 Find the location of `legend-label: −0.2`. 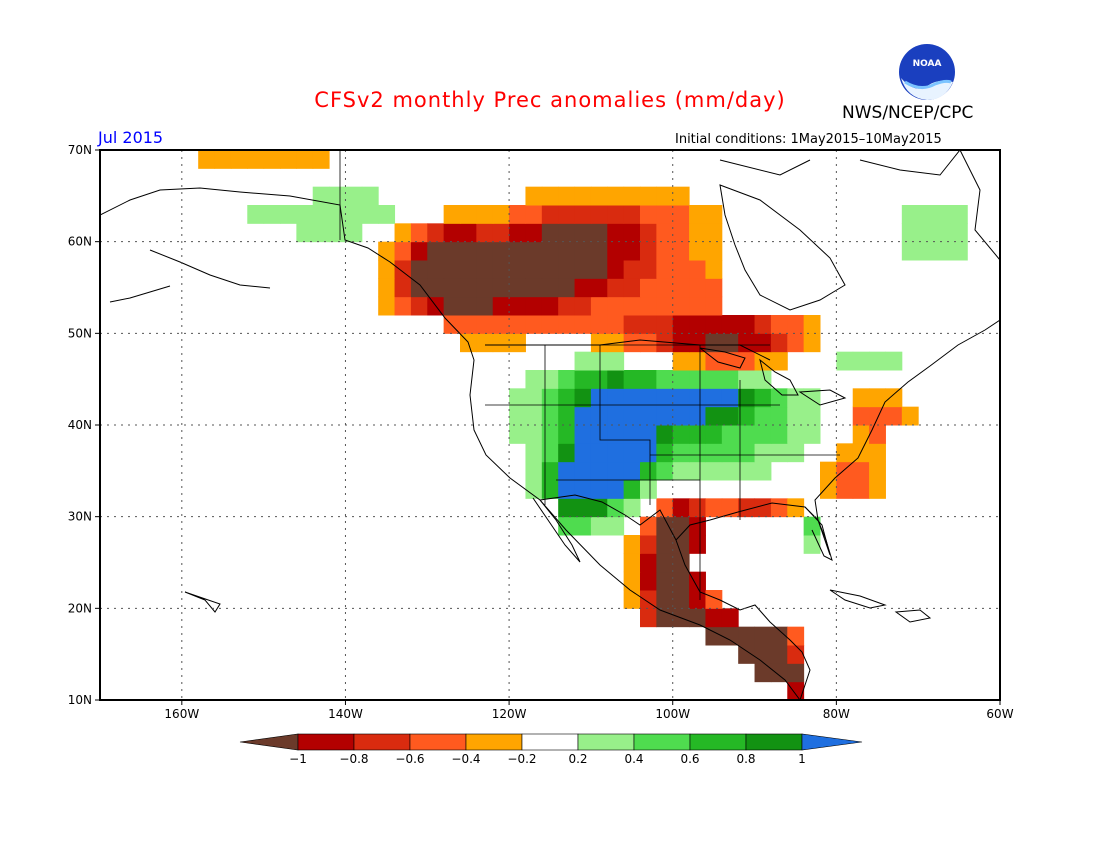

legend-label: −0.2 is located at coordinates (521, 759).